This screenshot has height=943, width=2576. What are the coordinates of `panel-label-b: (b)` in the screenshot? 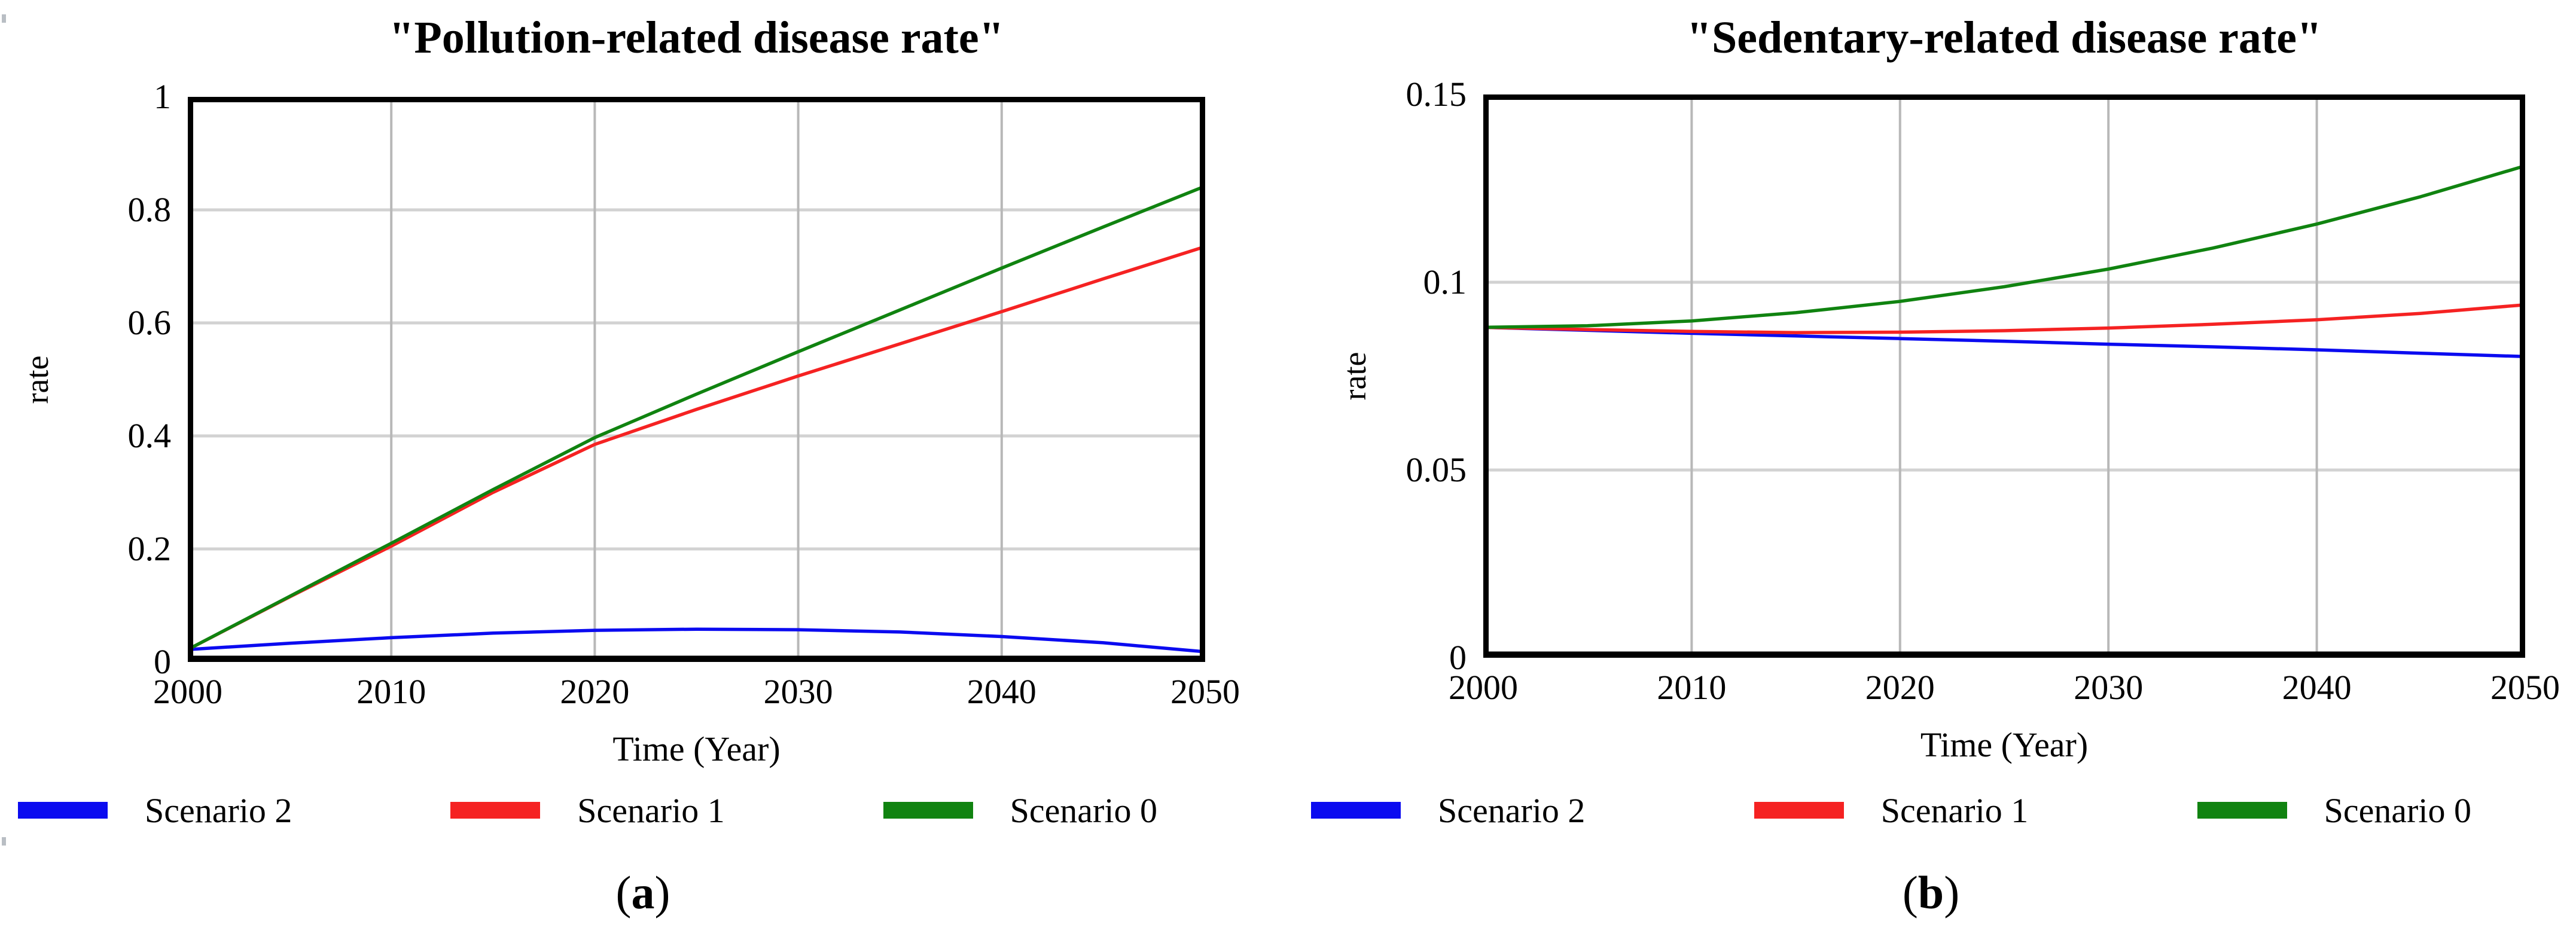 It's located at (1931, 893).